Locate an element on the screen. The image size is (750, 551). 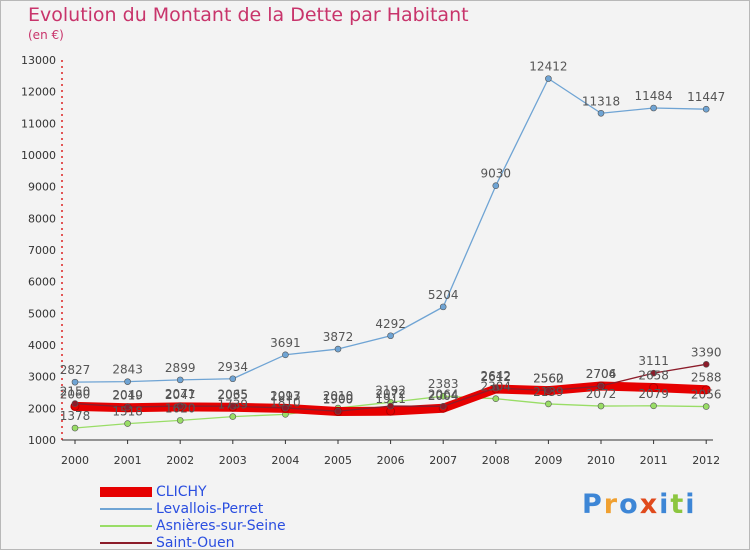
data-label: 1911 is located at coordinates (390, 399).